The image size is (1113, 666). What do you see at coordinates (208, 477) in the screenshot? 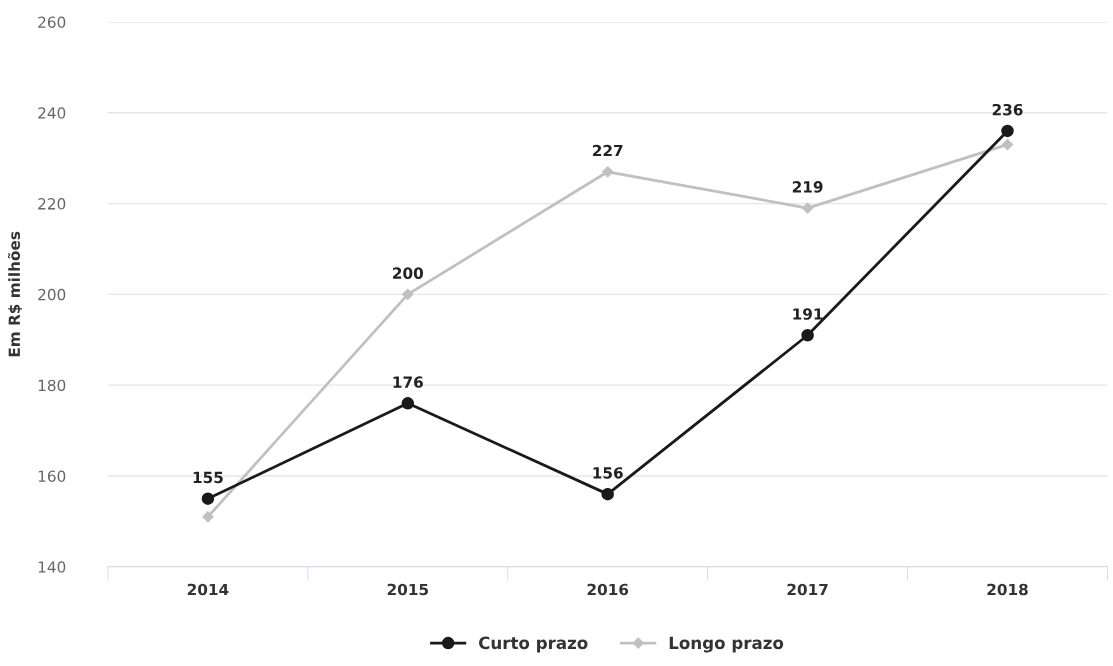
I see `data-label: 155` at bounding box center [208, 477].